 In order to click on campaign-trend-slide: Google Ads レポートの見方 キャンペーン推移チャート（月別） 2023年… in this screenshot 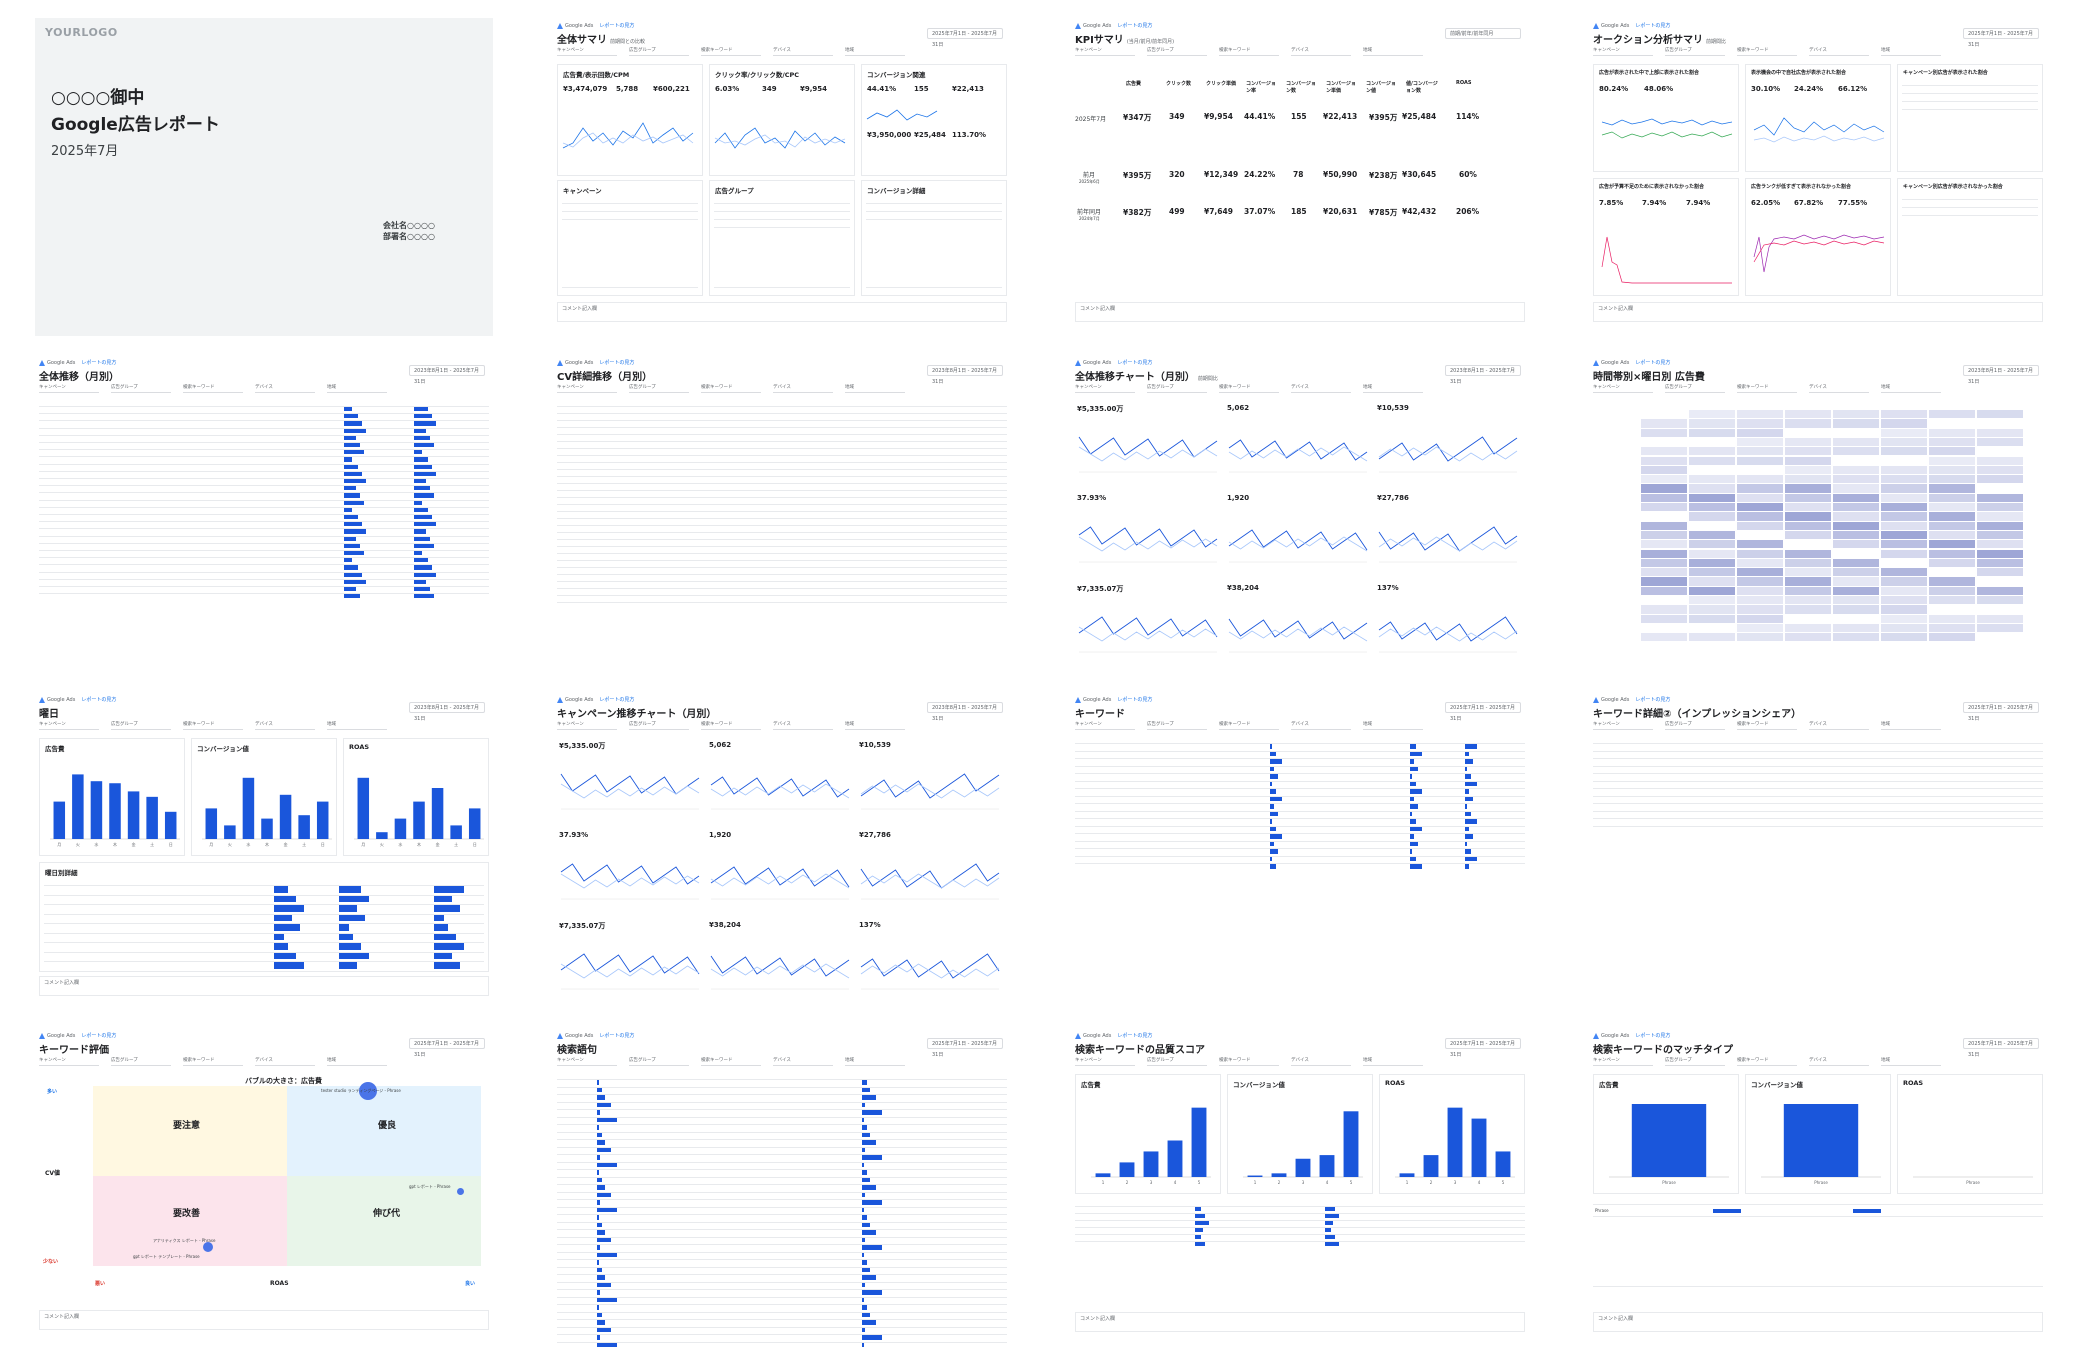, I will do `click(782, 851)`.